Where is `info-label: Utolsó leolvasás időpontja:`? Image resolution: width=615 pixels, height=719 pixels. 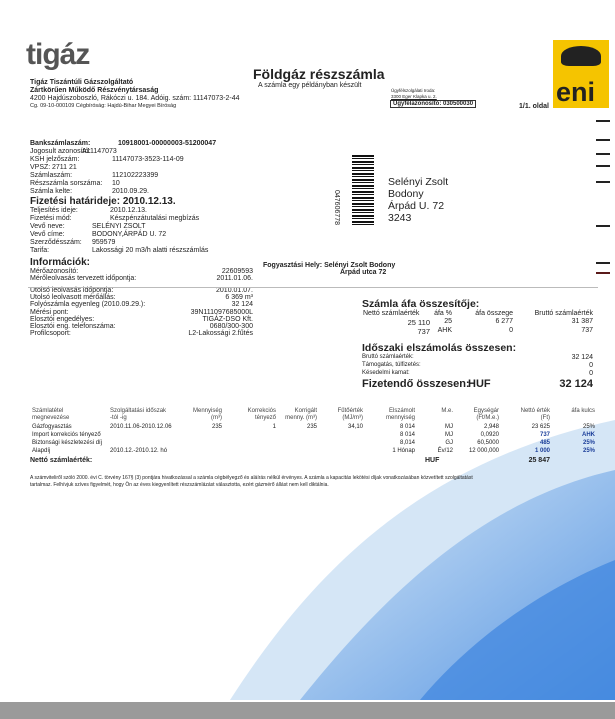 info-label: Utolsó leolvasás időpontja: is located at coordinates (72, 290).